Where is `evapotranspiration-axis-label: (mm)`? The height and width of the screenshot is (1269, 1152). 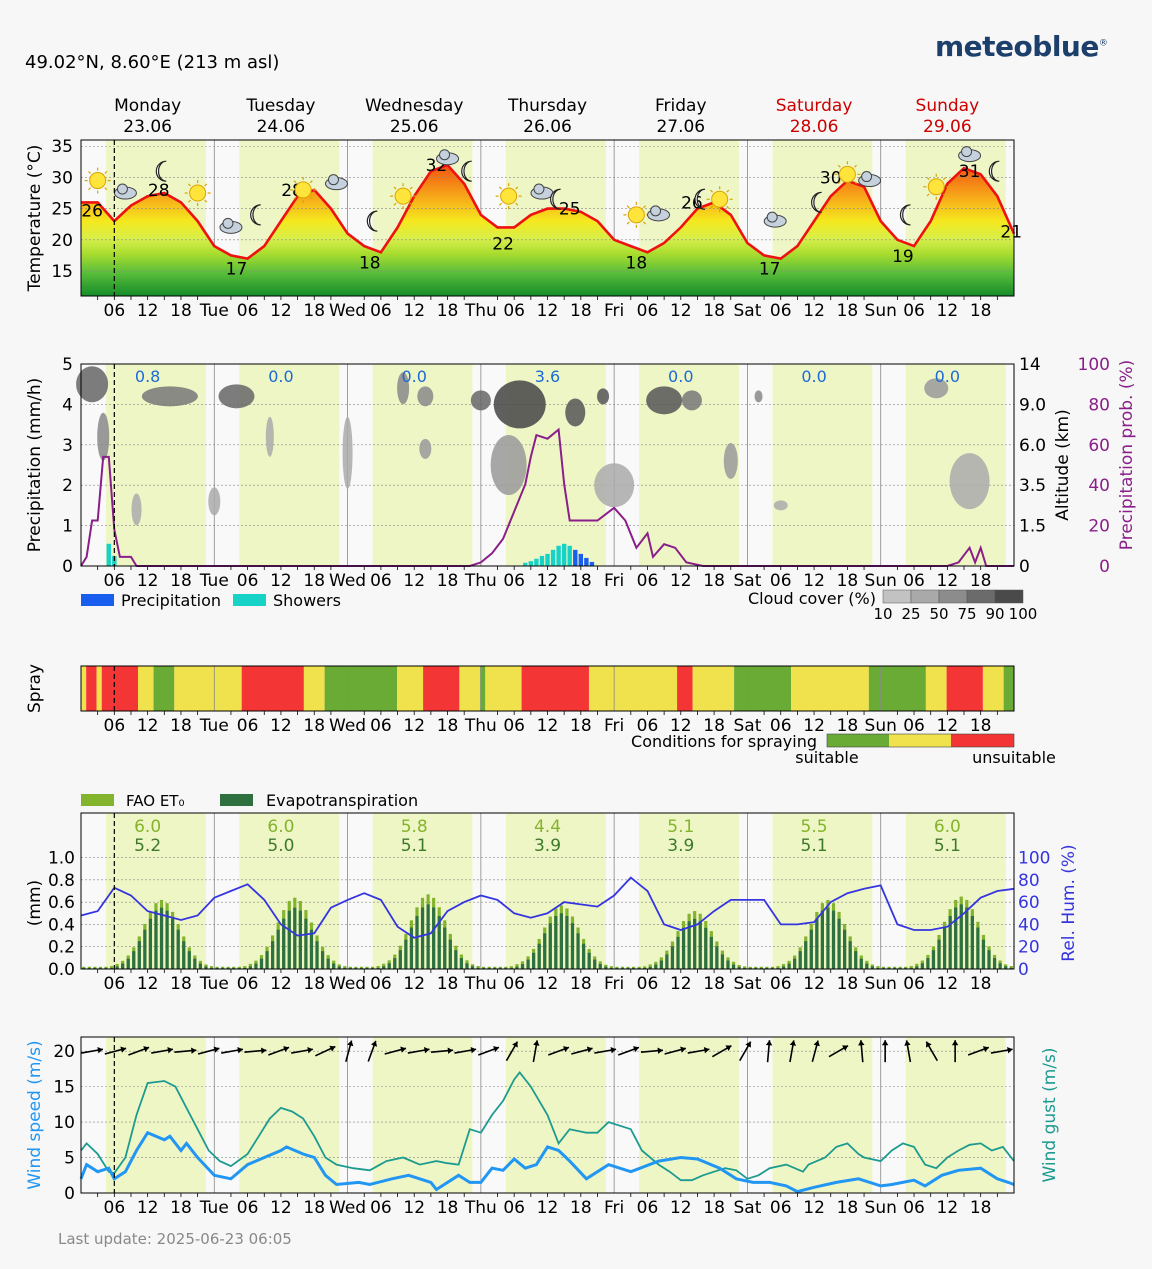 evapotranspiration-axis-label: (mm) is located at coordinates (35, 903).